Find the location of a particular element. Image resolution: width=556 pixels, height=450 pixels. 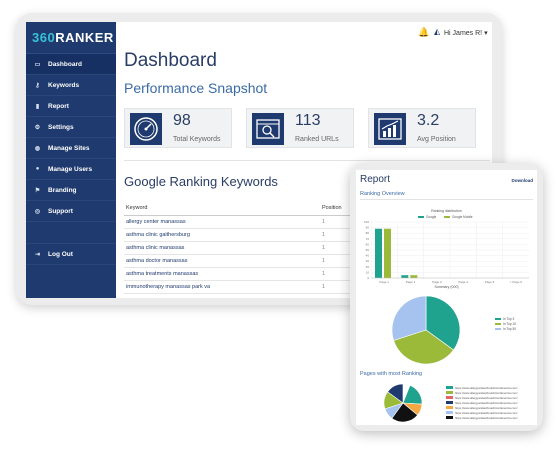

x-tick-label: Page 4 is located at coordinates (463, 282).